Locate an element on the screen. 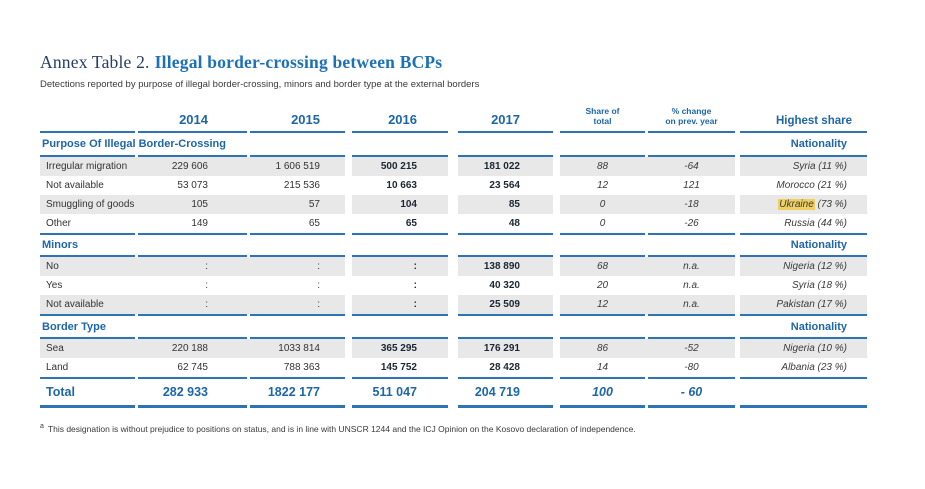 The height and width of the screenshot is (489, 925). cell-2017: 25 509 is located at coordinates (505, 304).